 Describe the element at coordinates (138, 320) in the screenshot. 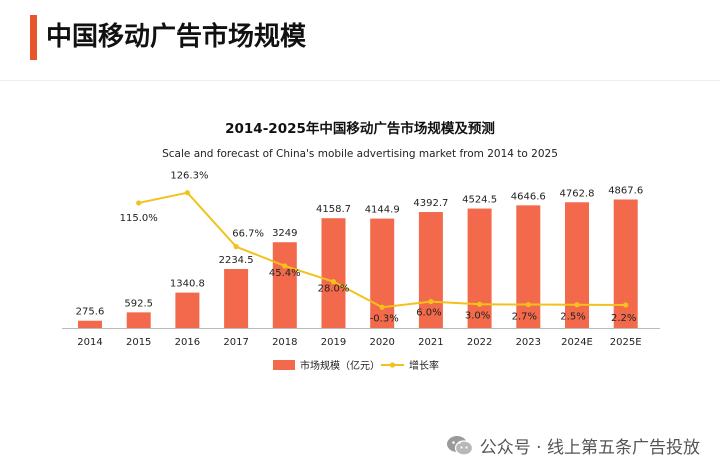

I see `bar-2015` at that location.